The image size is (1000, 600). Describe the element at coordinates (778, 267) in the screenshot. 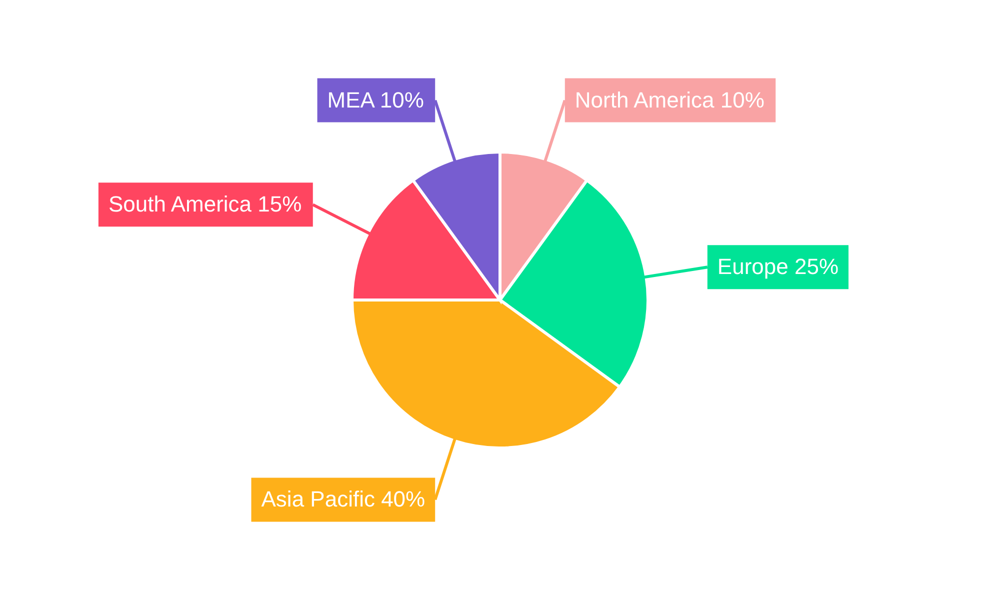

I see `slice-label: Europe 25%` at that location.